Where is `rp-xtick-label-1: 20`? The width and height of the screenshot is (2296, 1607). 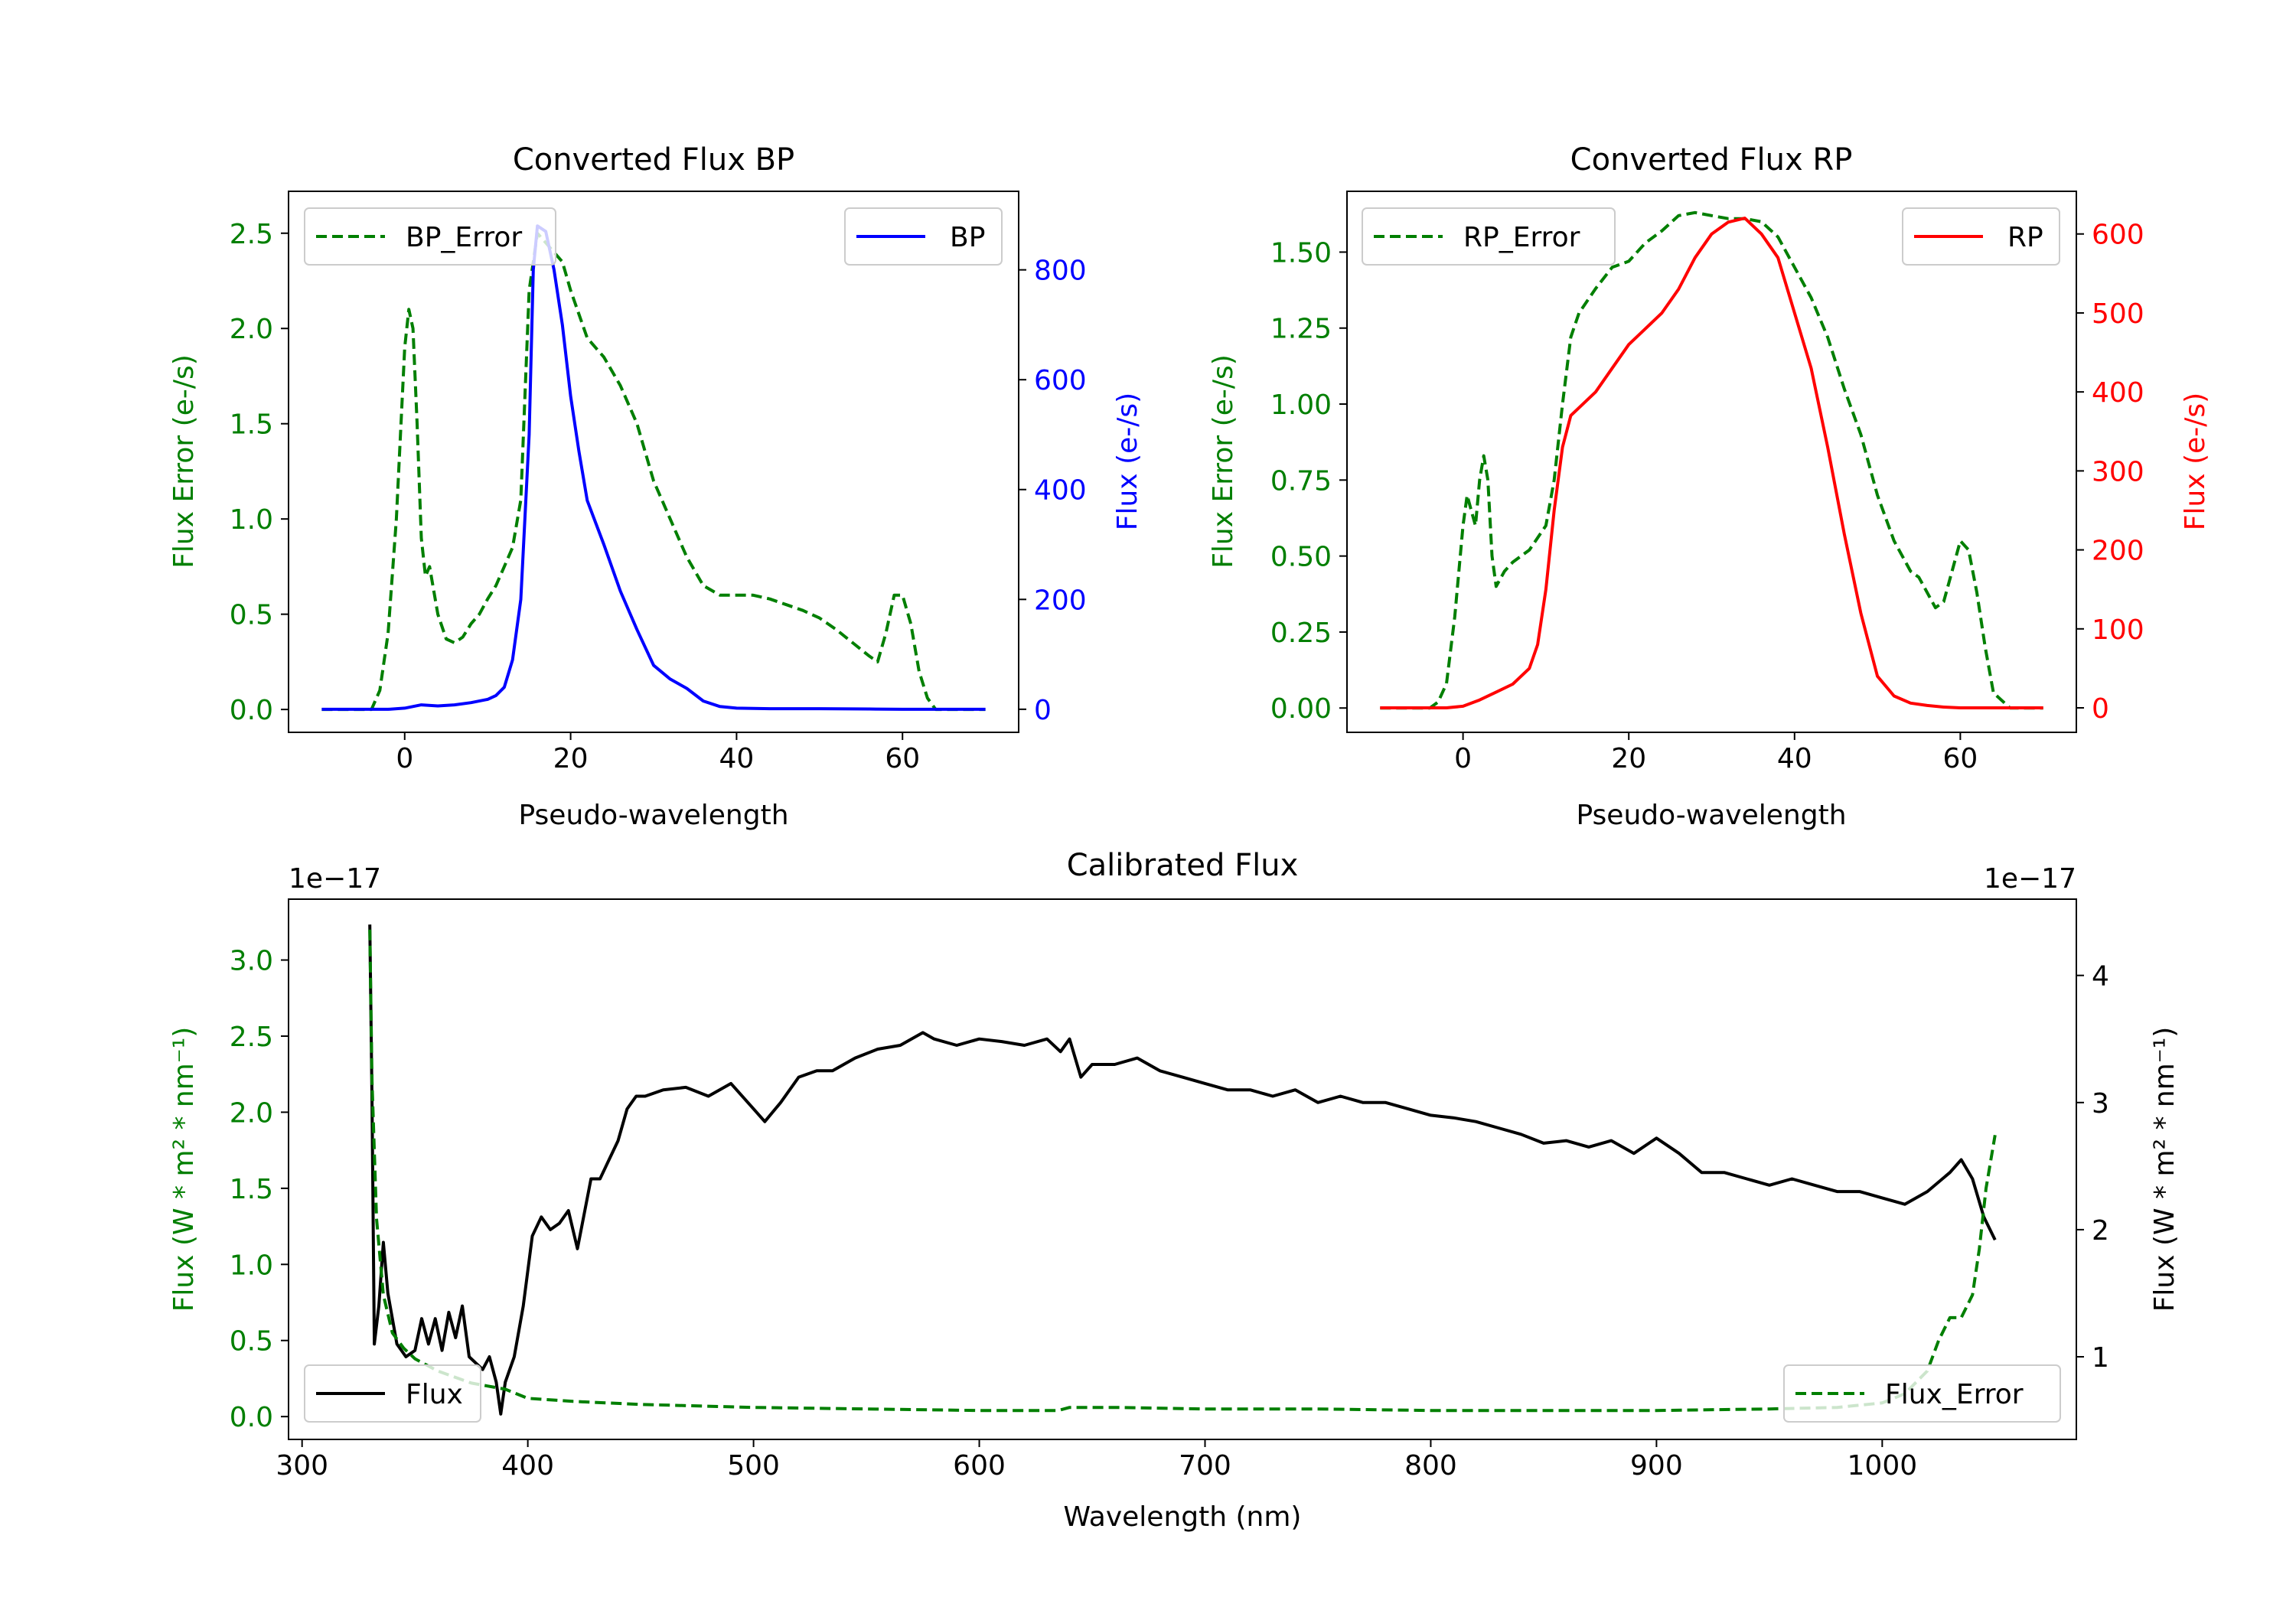
rp-xtick-label-1: 20 is located at coordinates (1628, 758).